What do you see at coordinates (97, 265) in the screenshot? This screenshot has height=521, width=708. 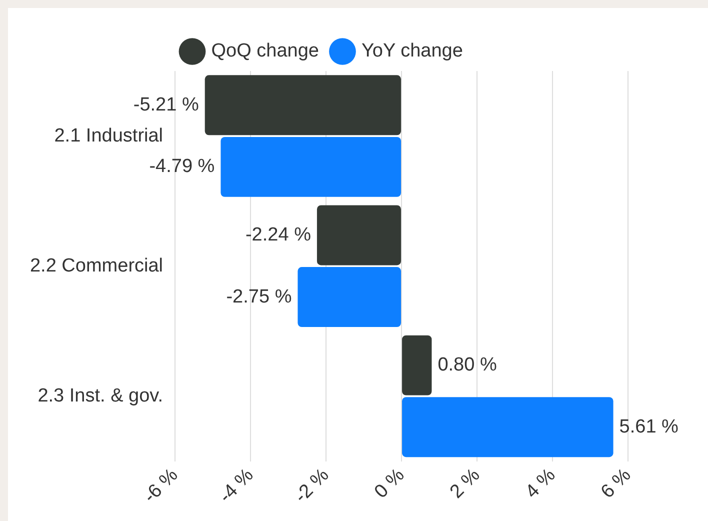 I see `y-tick-label: 2.2 Commercial` at bounding box center [97, 265].